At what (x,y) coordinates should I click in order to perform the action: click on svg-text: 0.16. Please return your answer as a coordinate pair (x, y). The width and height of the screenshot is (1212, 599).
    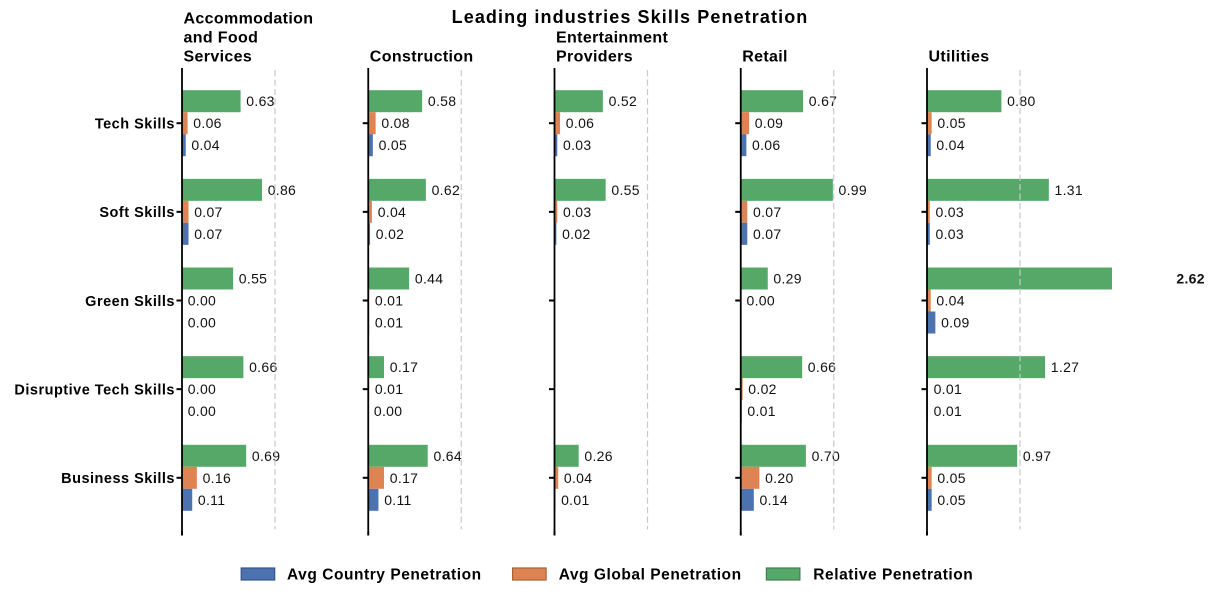
    Looking at the image, I should click on (217, 478).